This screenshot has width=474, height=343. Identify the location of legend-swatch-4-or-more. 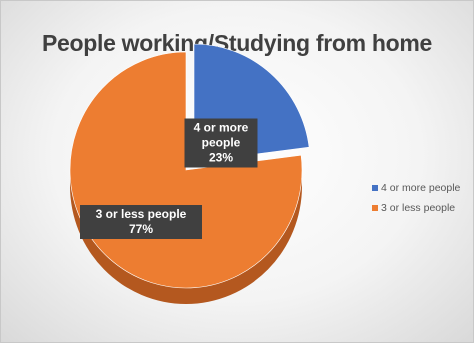
(375, 188).